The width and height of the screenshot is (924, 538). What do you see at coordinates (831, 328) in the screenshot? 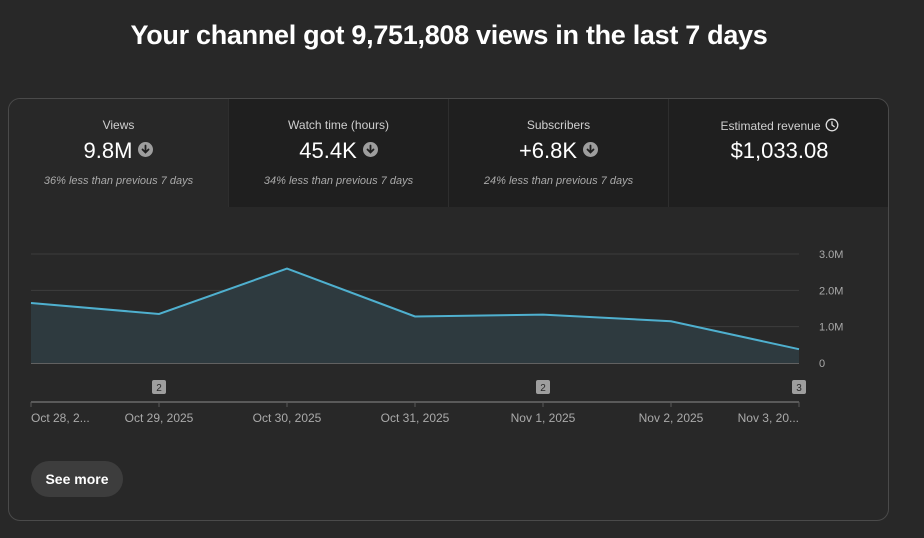
I see `y-tick-label: 1.0M` at bounding box center [831, 328].